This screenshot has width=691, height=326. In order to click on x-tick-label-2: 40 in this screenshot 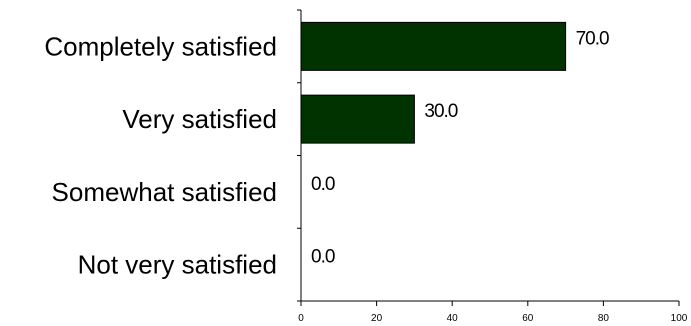, I will do `click(453, 318)`.